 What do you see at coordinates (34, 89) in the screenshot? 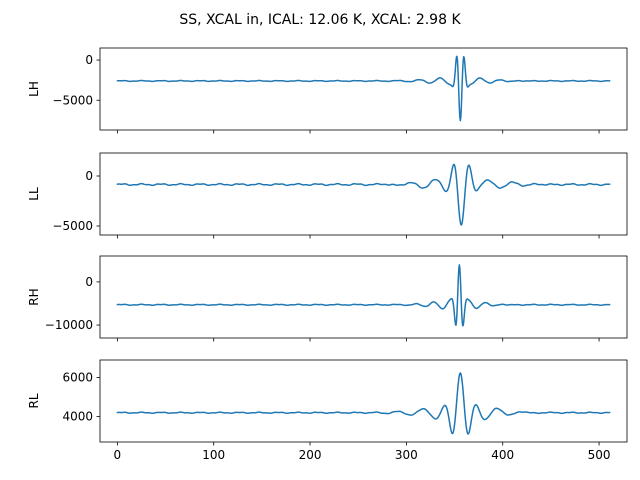
I see `y-axis-label: LH` at bounding box center [34, 89].